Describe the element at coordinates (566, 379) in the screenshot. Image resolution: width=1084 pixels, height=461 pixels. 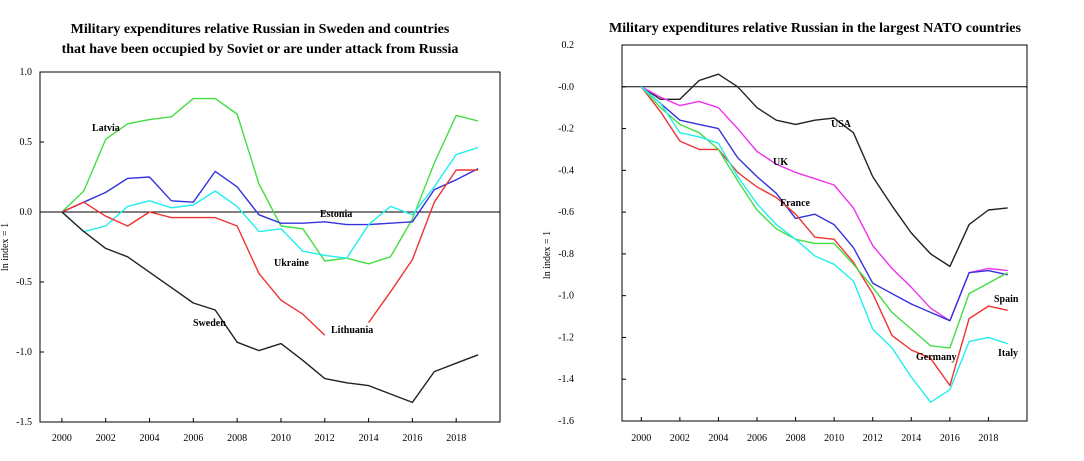
I see `right-y-tick-label: -1.4` at that location.